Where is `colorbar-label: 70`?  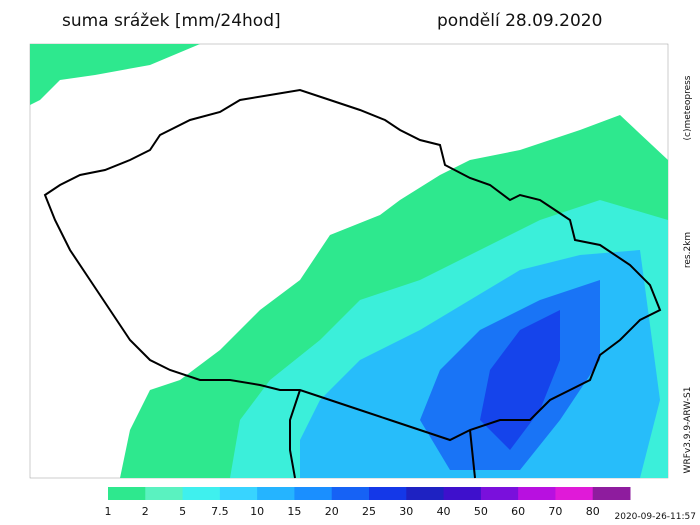 colorbar-label: 70 is located at coordinates (555, 511).